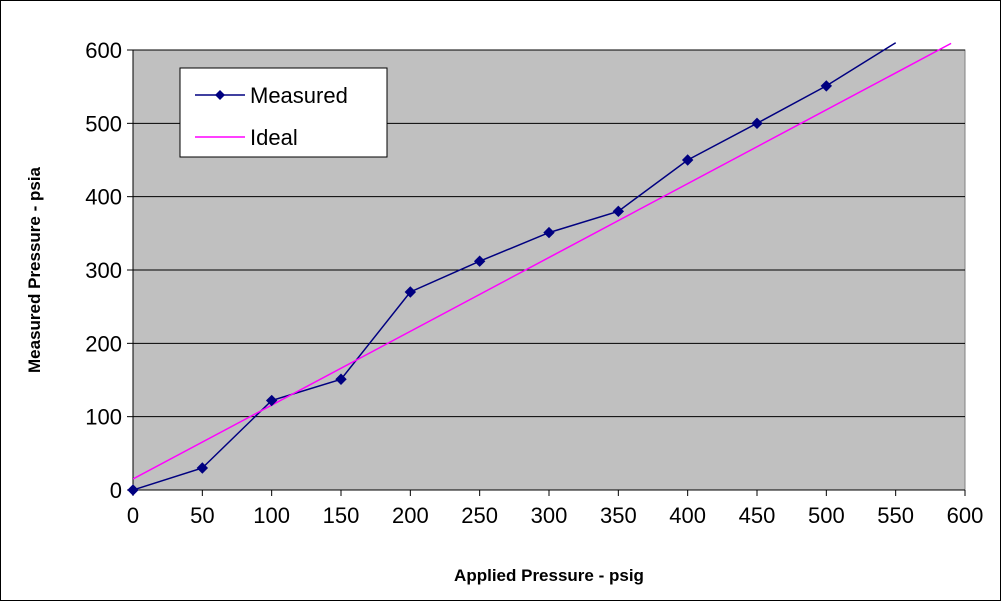 This screenshot has height=601, width=1001. I want to click on y-tick-label: 300, so click(103, 270).